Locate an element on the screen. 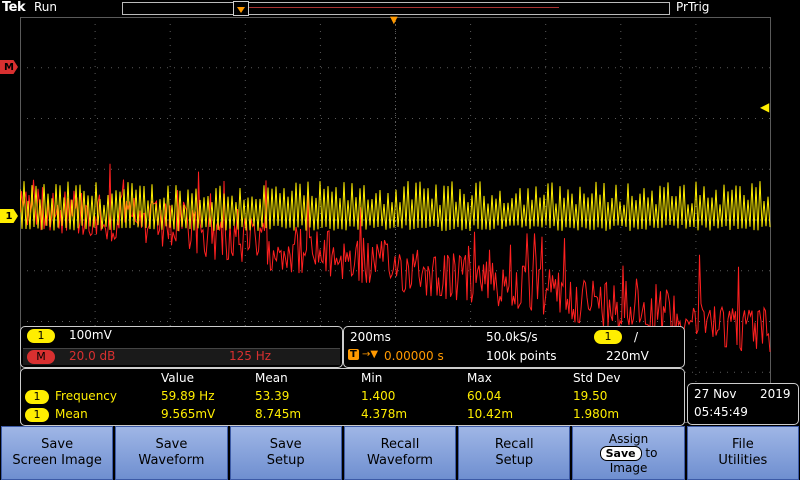 Image resolution: width=800 pixels, height=480 pixels. ch1-waveform is located at coordinates (395, 206).